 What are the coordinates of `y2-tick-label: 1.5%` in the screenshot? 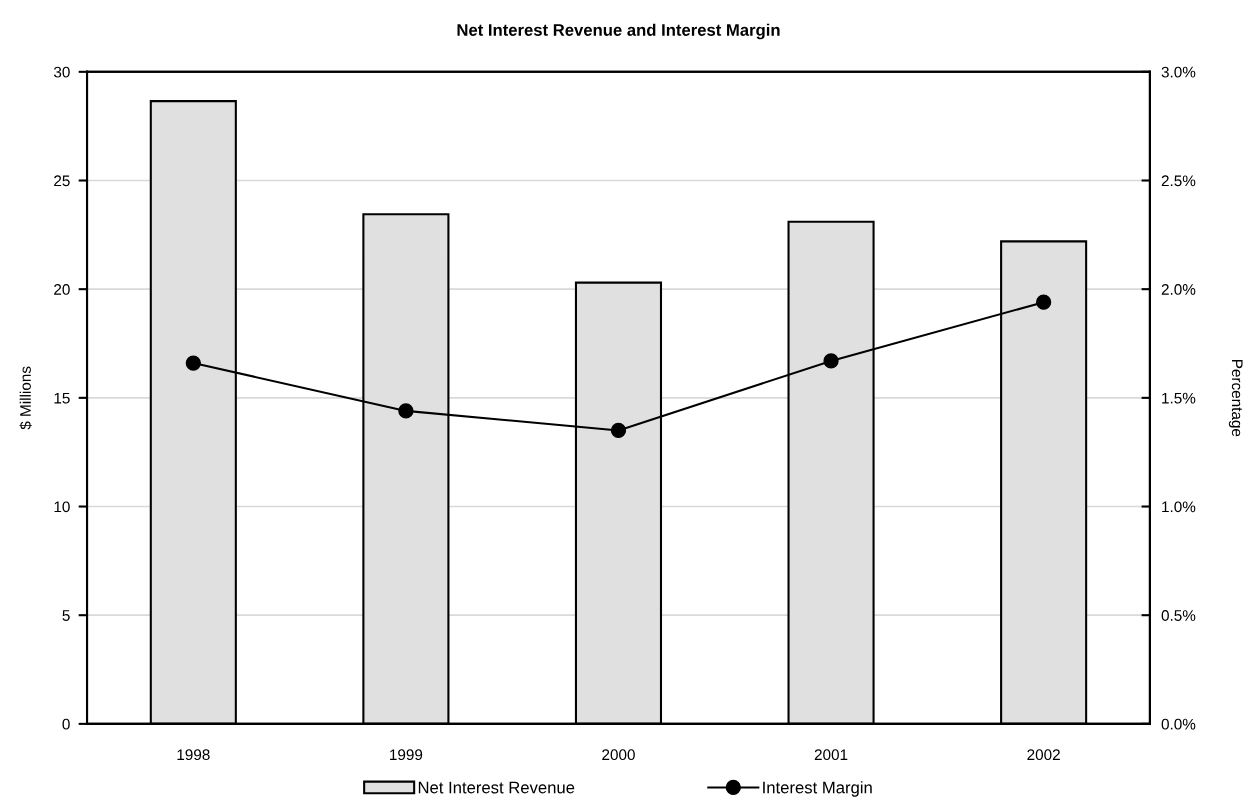 It's located at (1179, 398).